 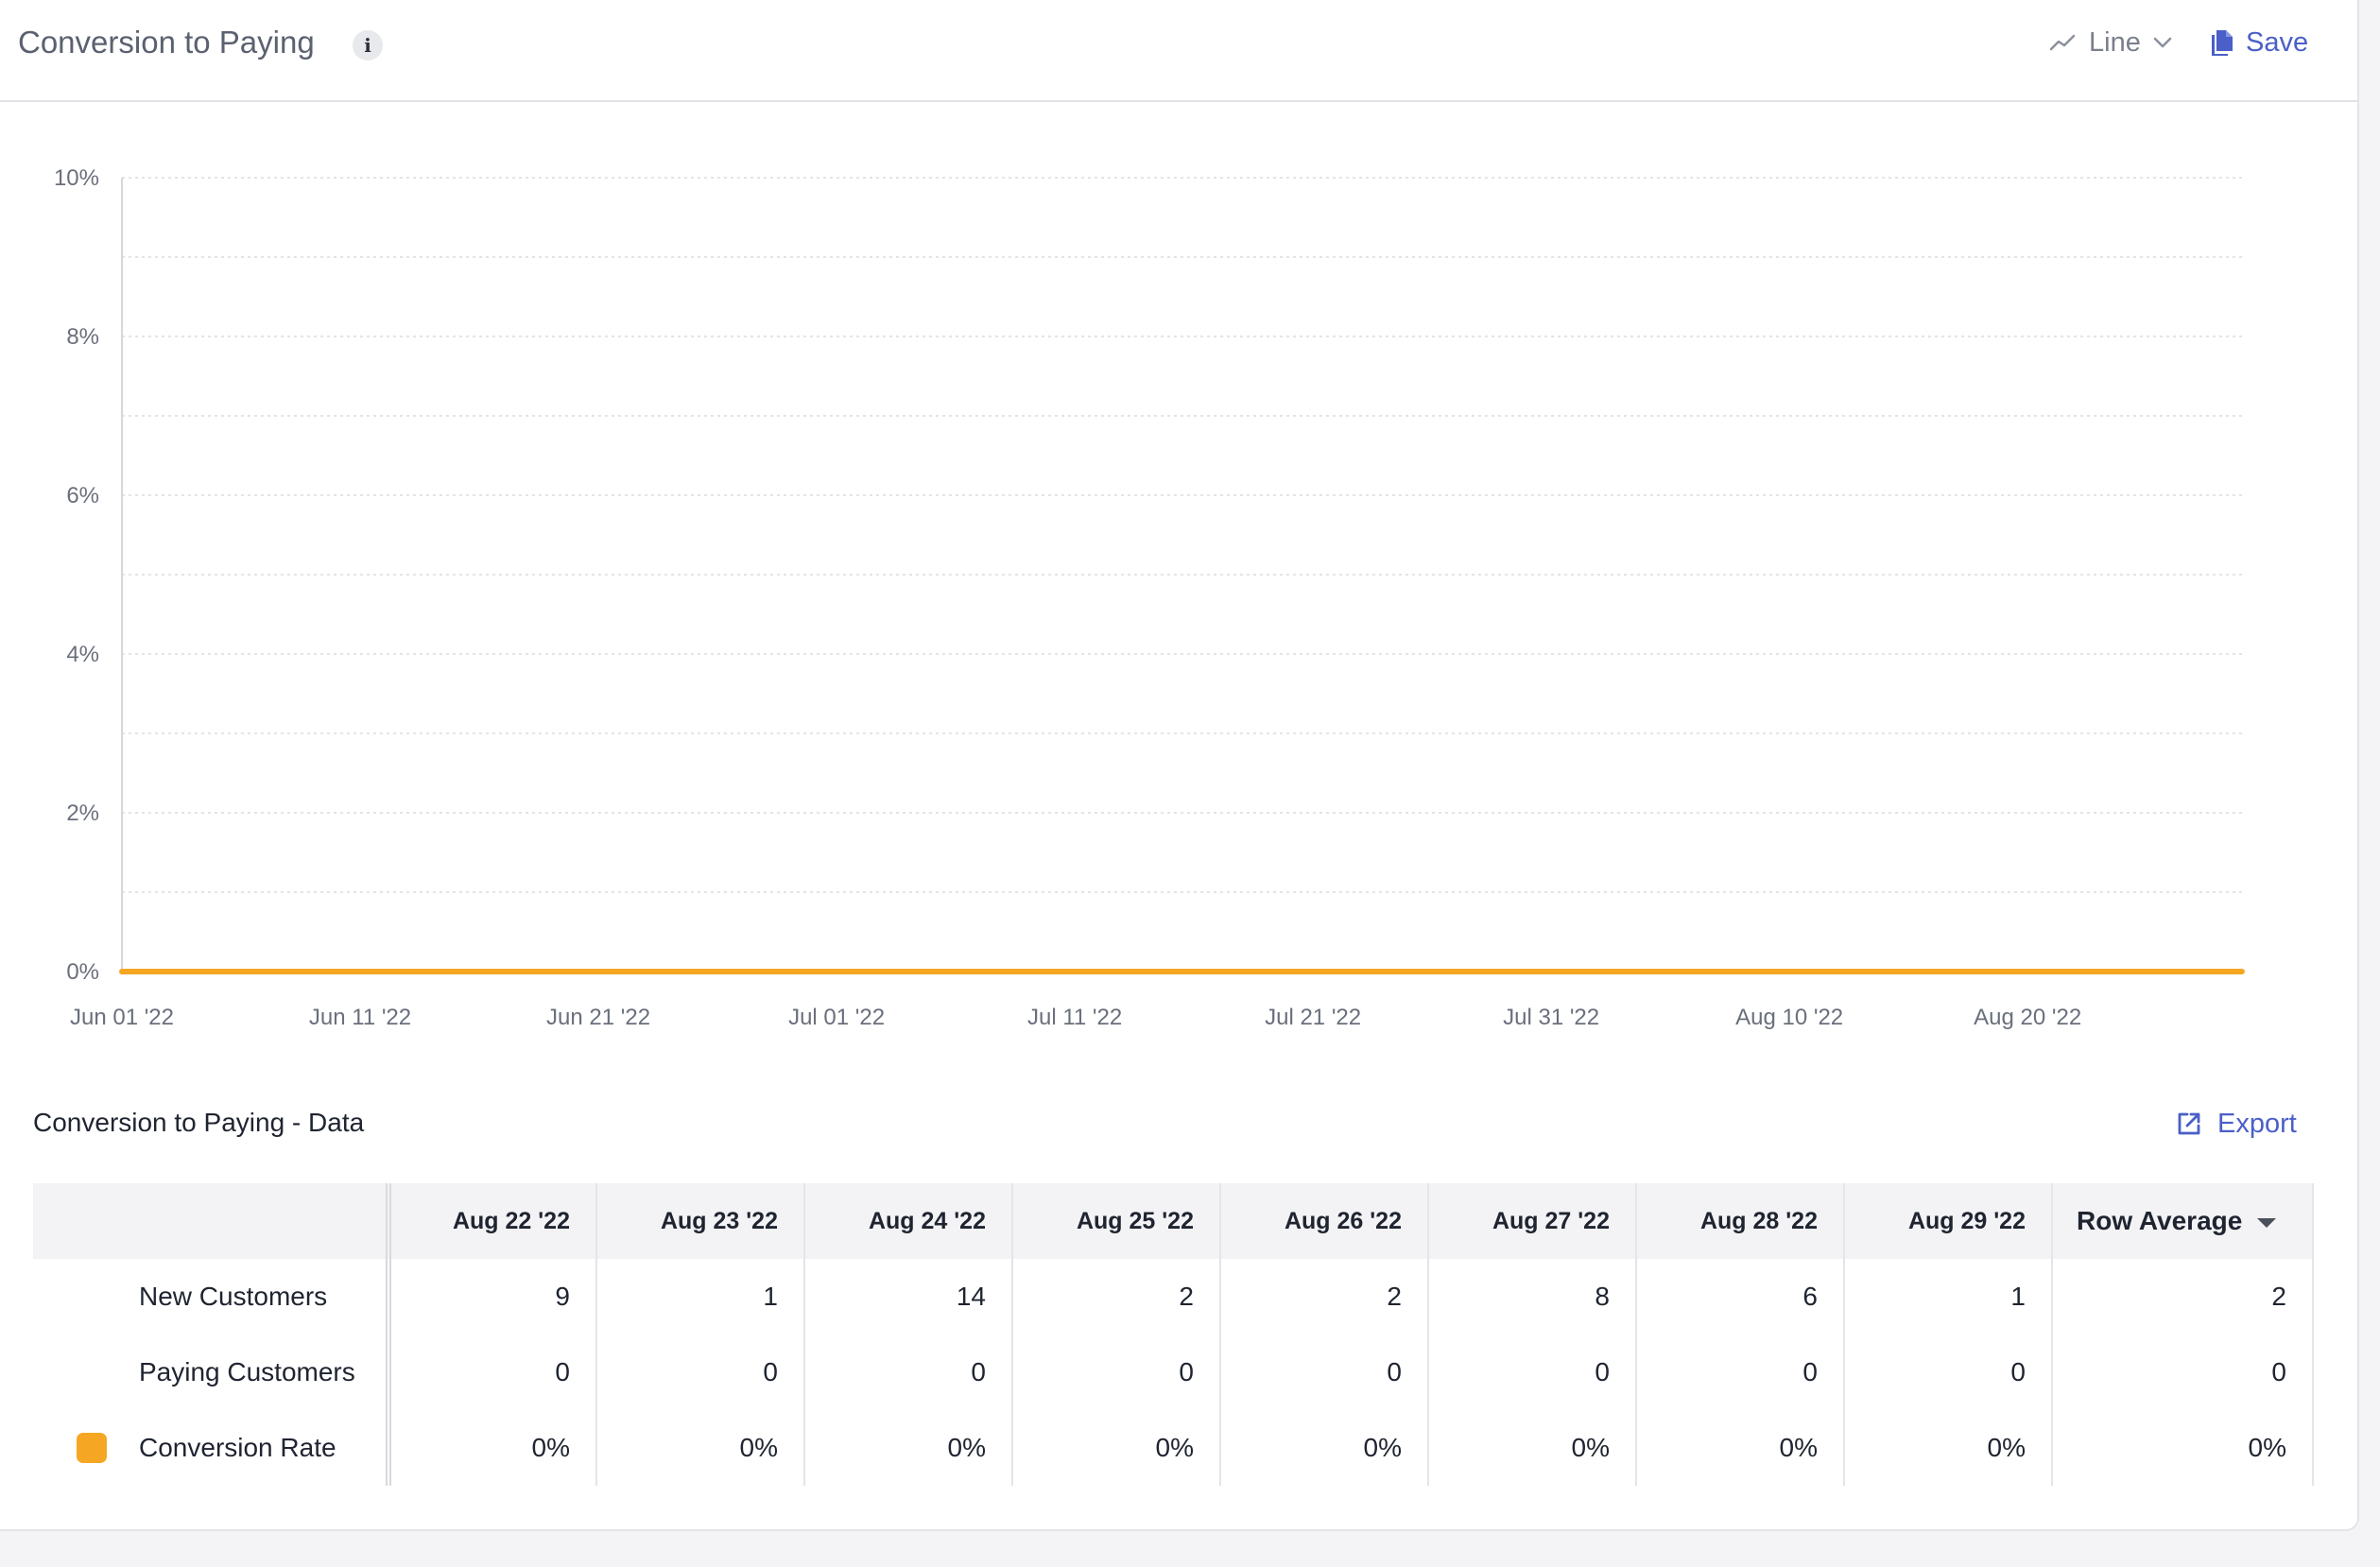 I want to click on row-average-cell: 0%, so click(x=2183, y=1448).